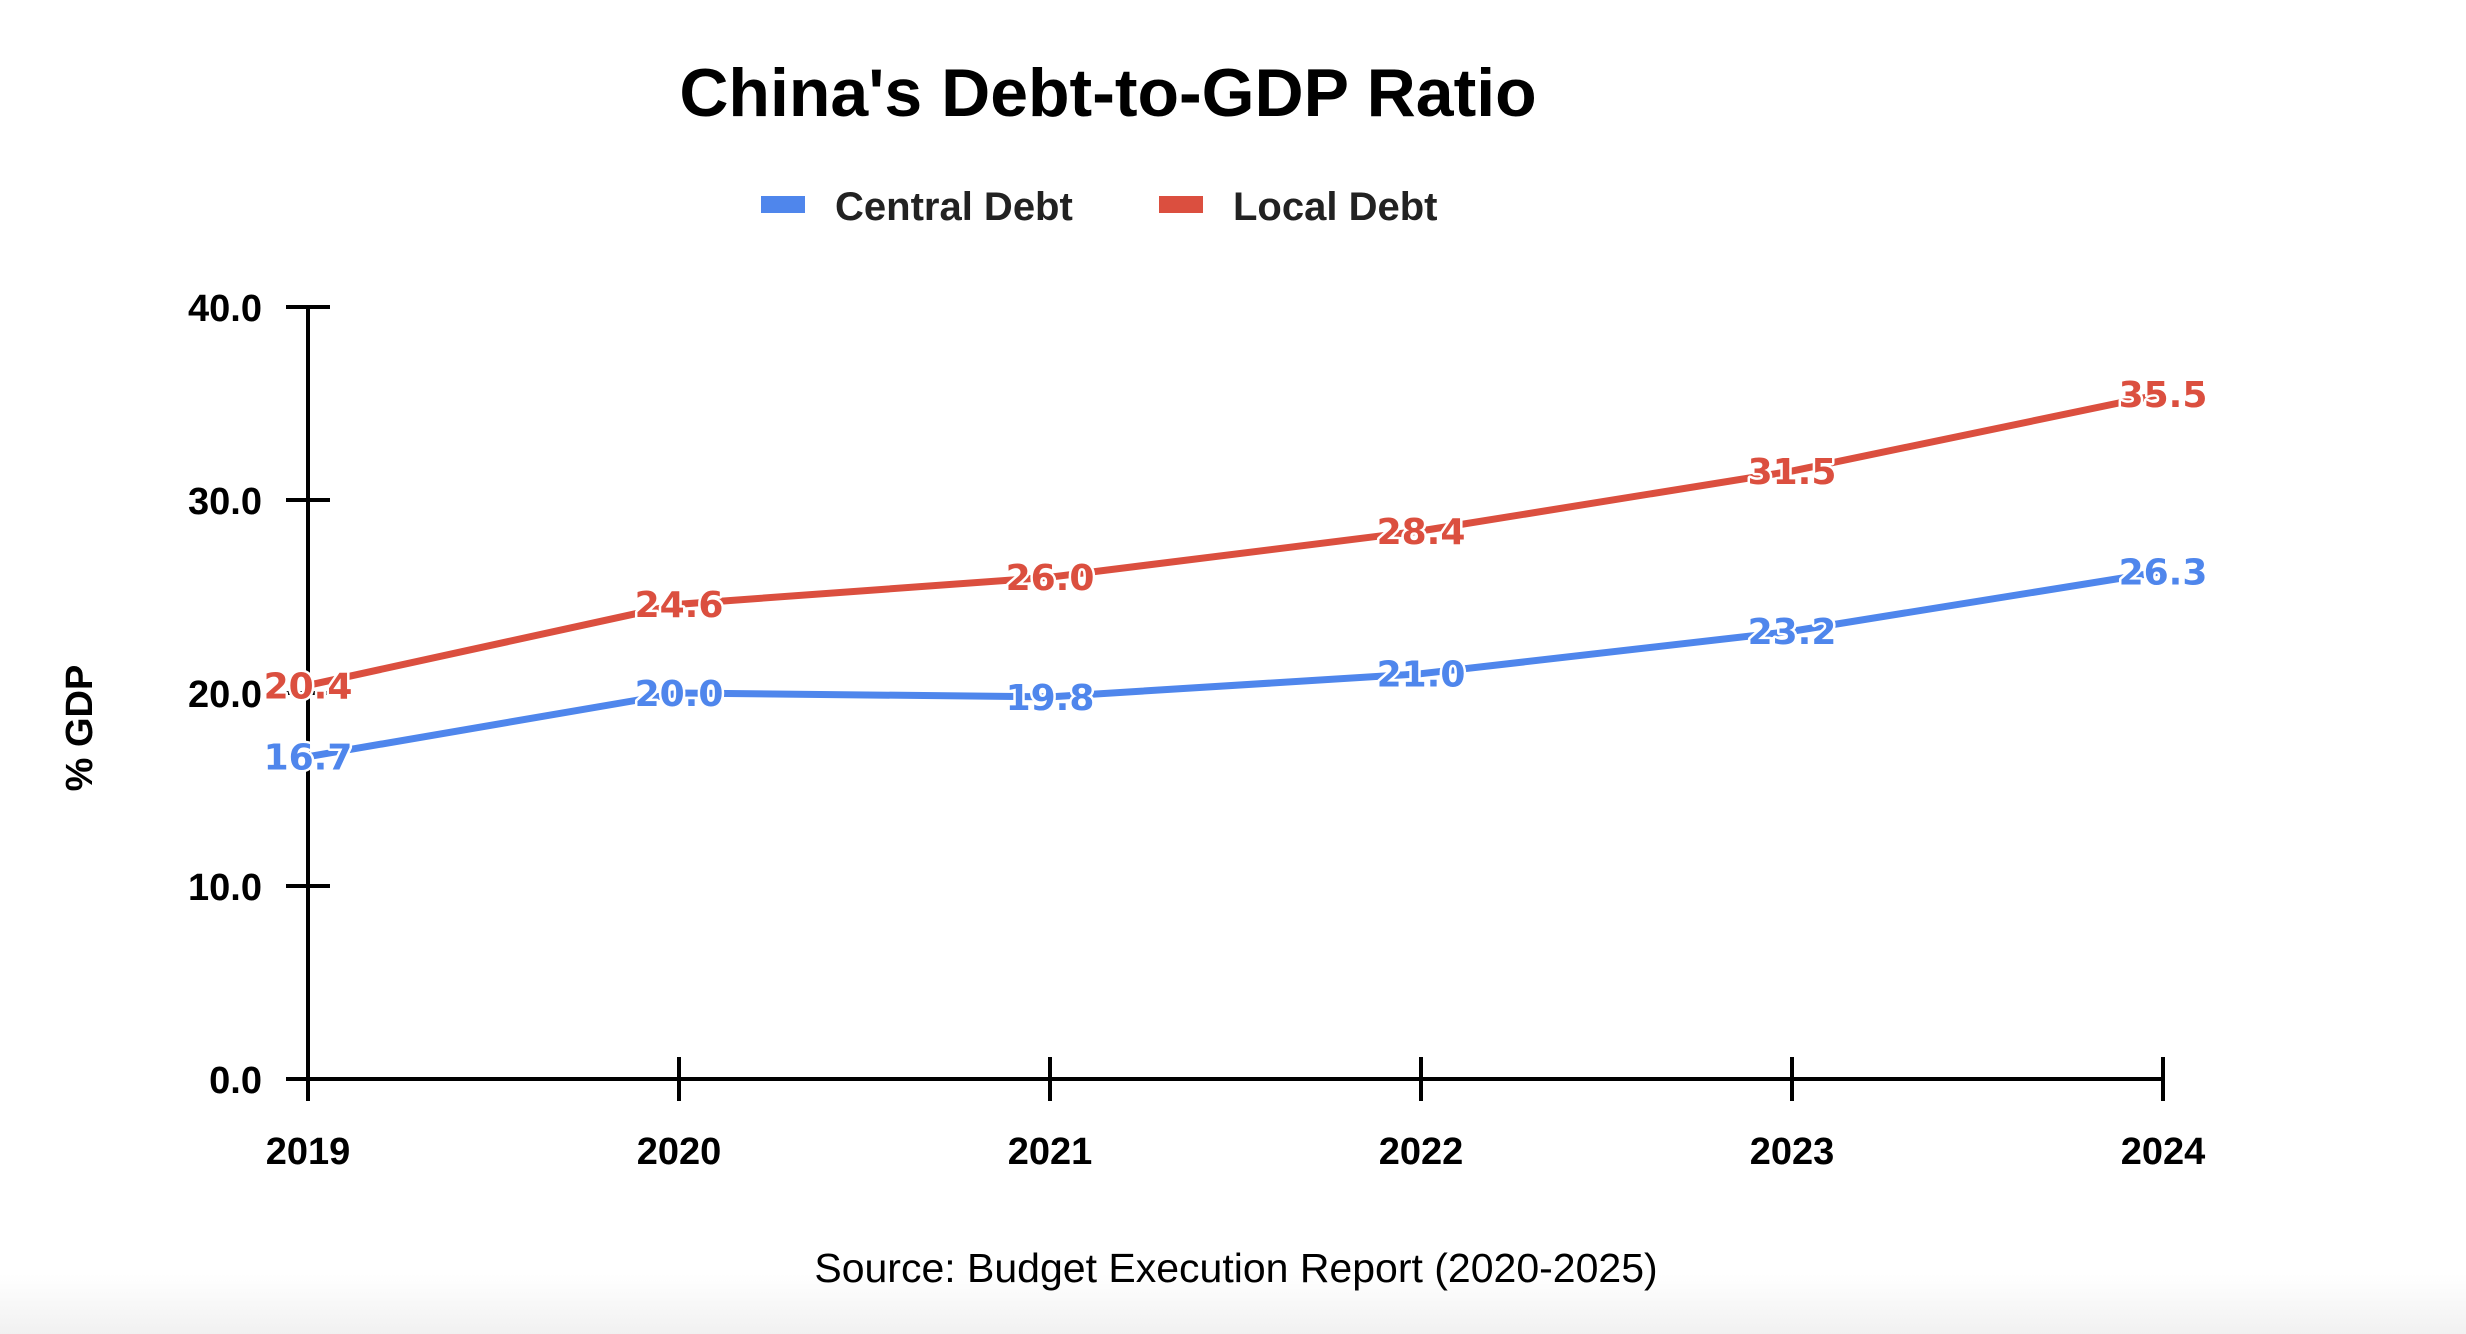 Image resolution: width=2466 pixels, height=1334 pixels. I want to click on x-axis: 2019 2020 2021 2022 2023 2024, so click(1236, 1115).